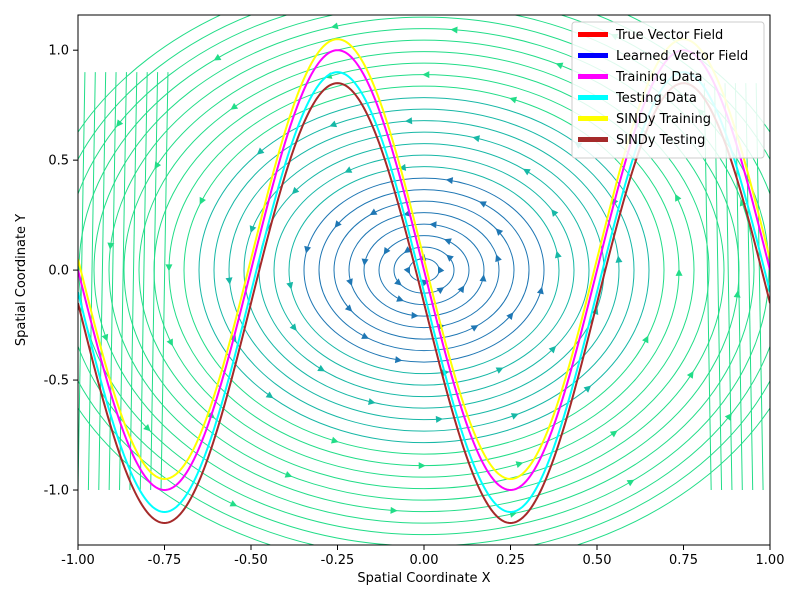 The image size is (800, 600). I want to click on x-tick-label: -1.00, so click(78, 560).